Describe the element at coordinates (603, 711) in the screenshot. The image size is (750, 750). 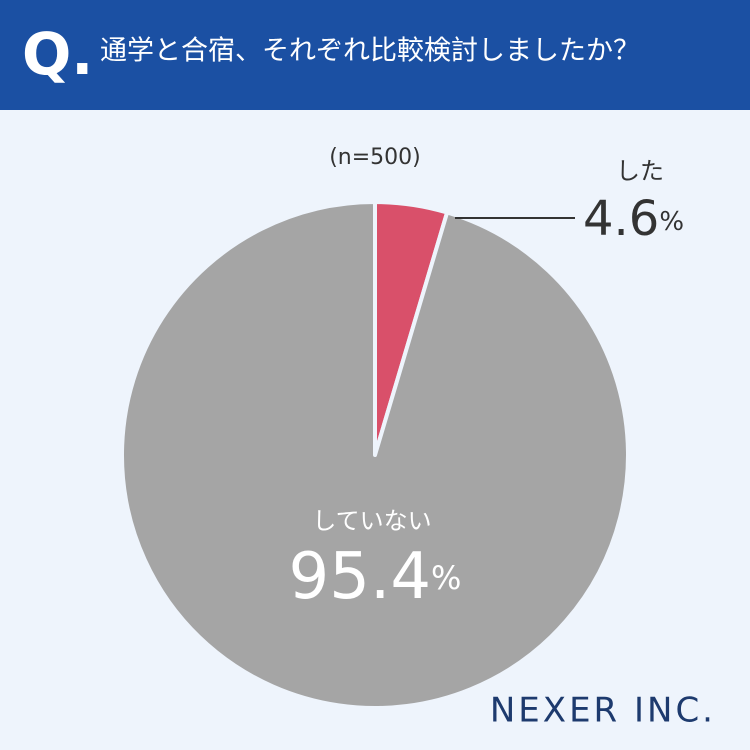
I see `brand-logo: NEXER INC.` at that location.